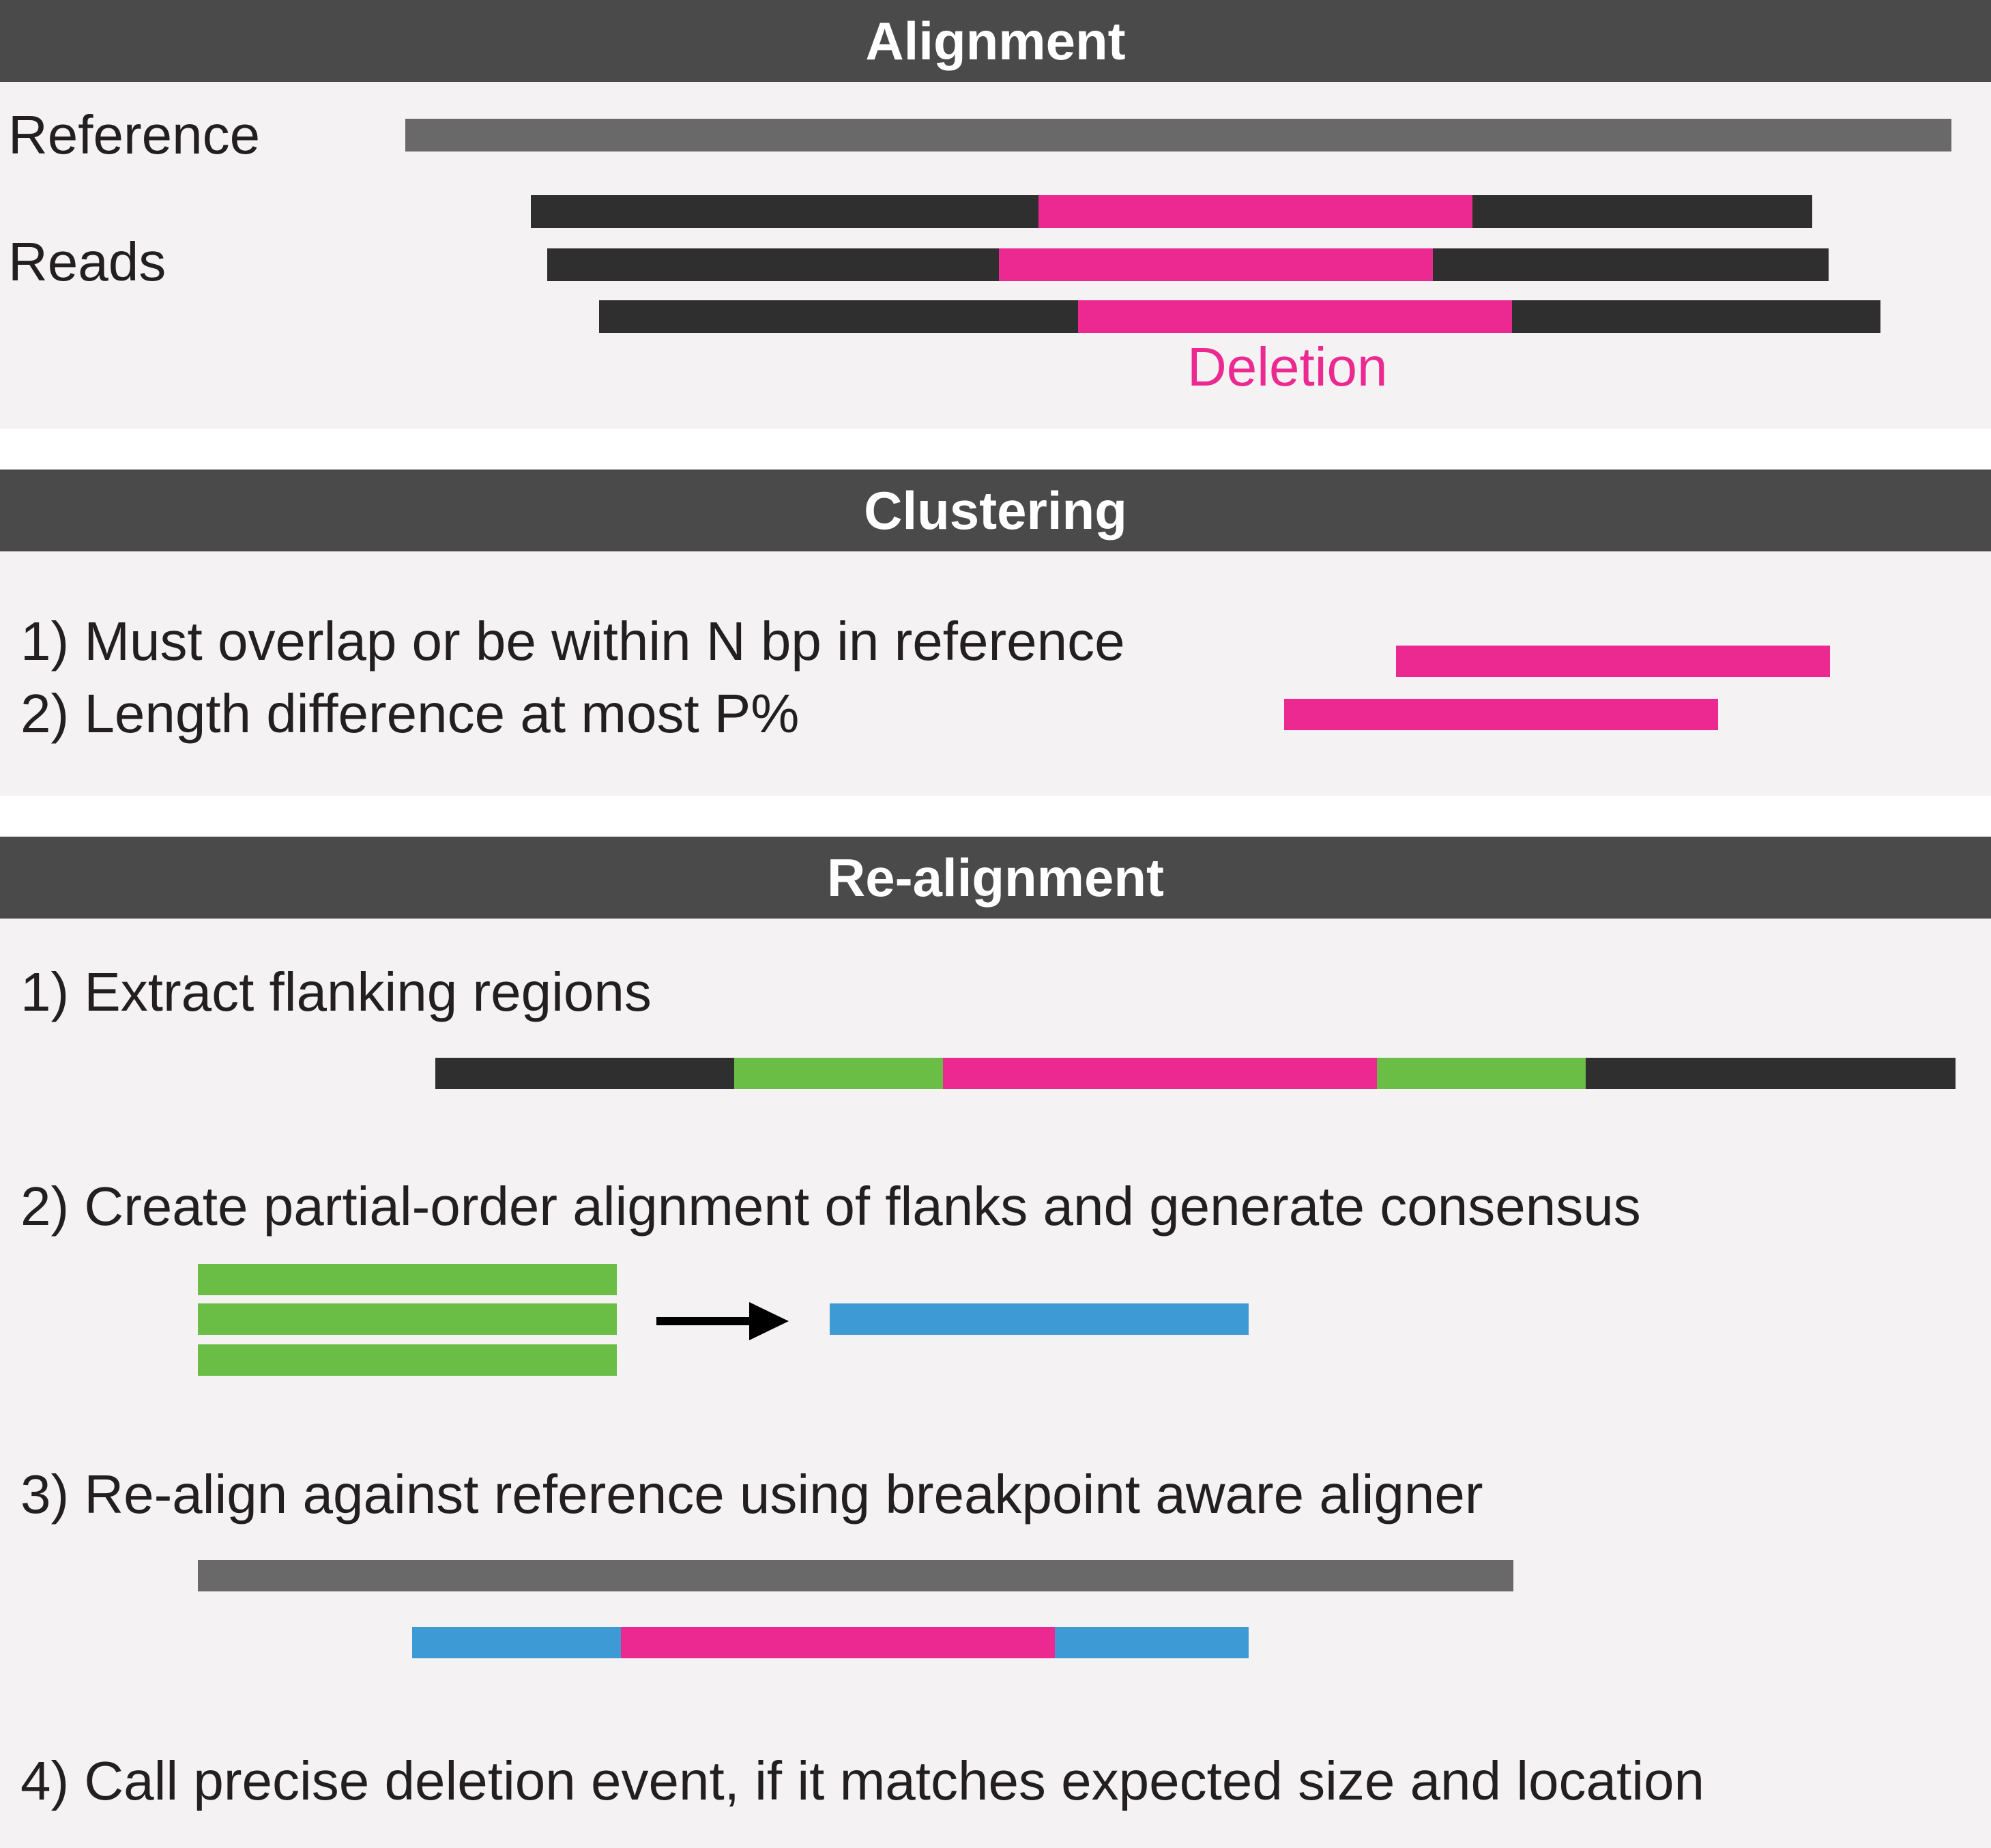 The image size is (1991, 1848). I want to click on clustering-header: Clustering, so click(995, 511).